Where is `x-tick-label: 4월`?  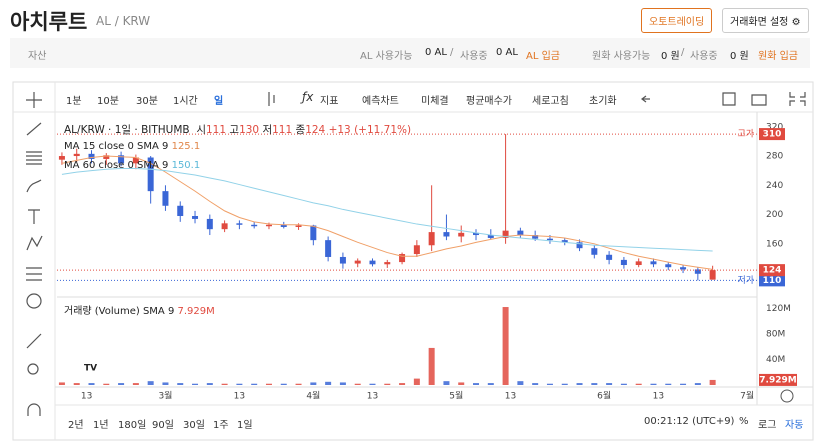 x-tick-label: 4월 is located at coordinates (313, 396).